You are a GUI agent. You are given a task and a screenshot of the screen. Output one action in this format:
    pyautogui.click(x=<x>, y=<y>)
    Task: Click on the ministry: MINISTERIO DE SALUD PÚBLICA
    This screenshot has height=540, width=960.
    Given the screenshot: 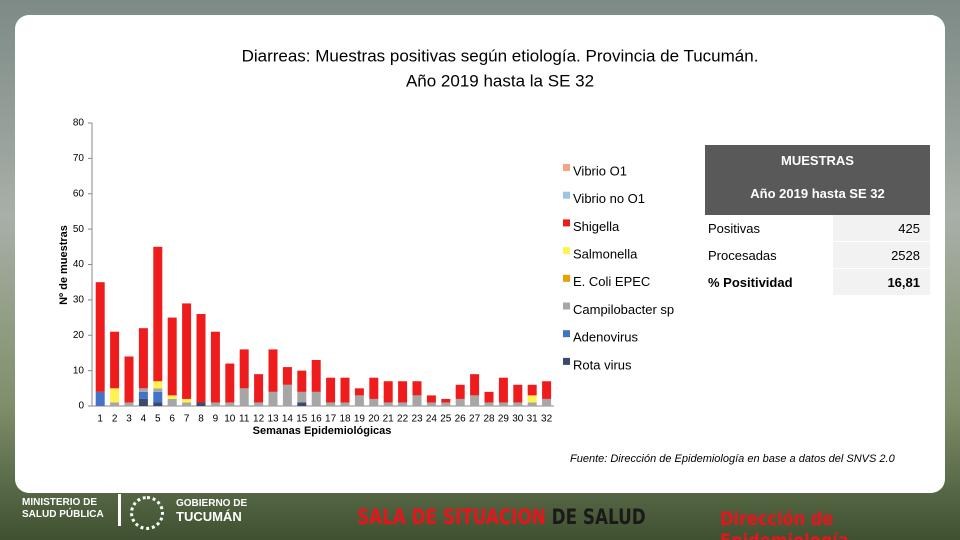 What is the action you would take?
    pyautogui.click(x=63, y=509)
    